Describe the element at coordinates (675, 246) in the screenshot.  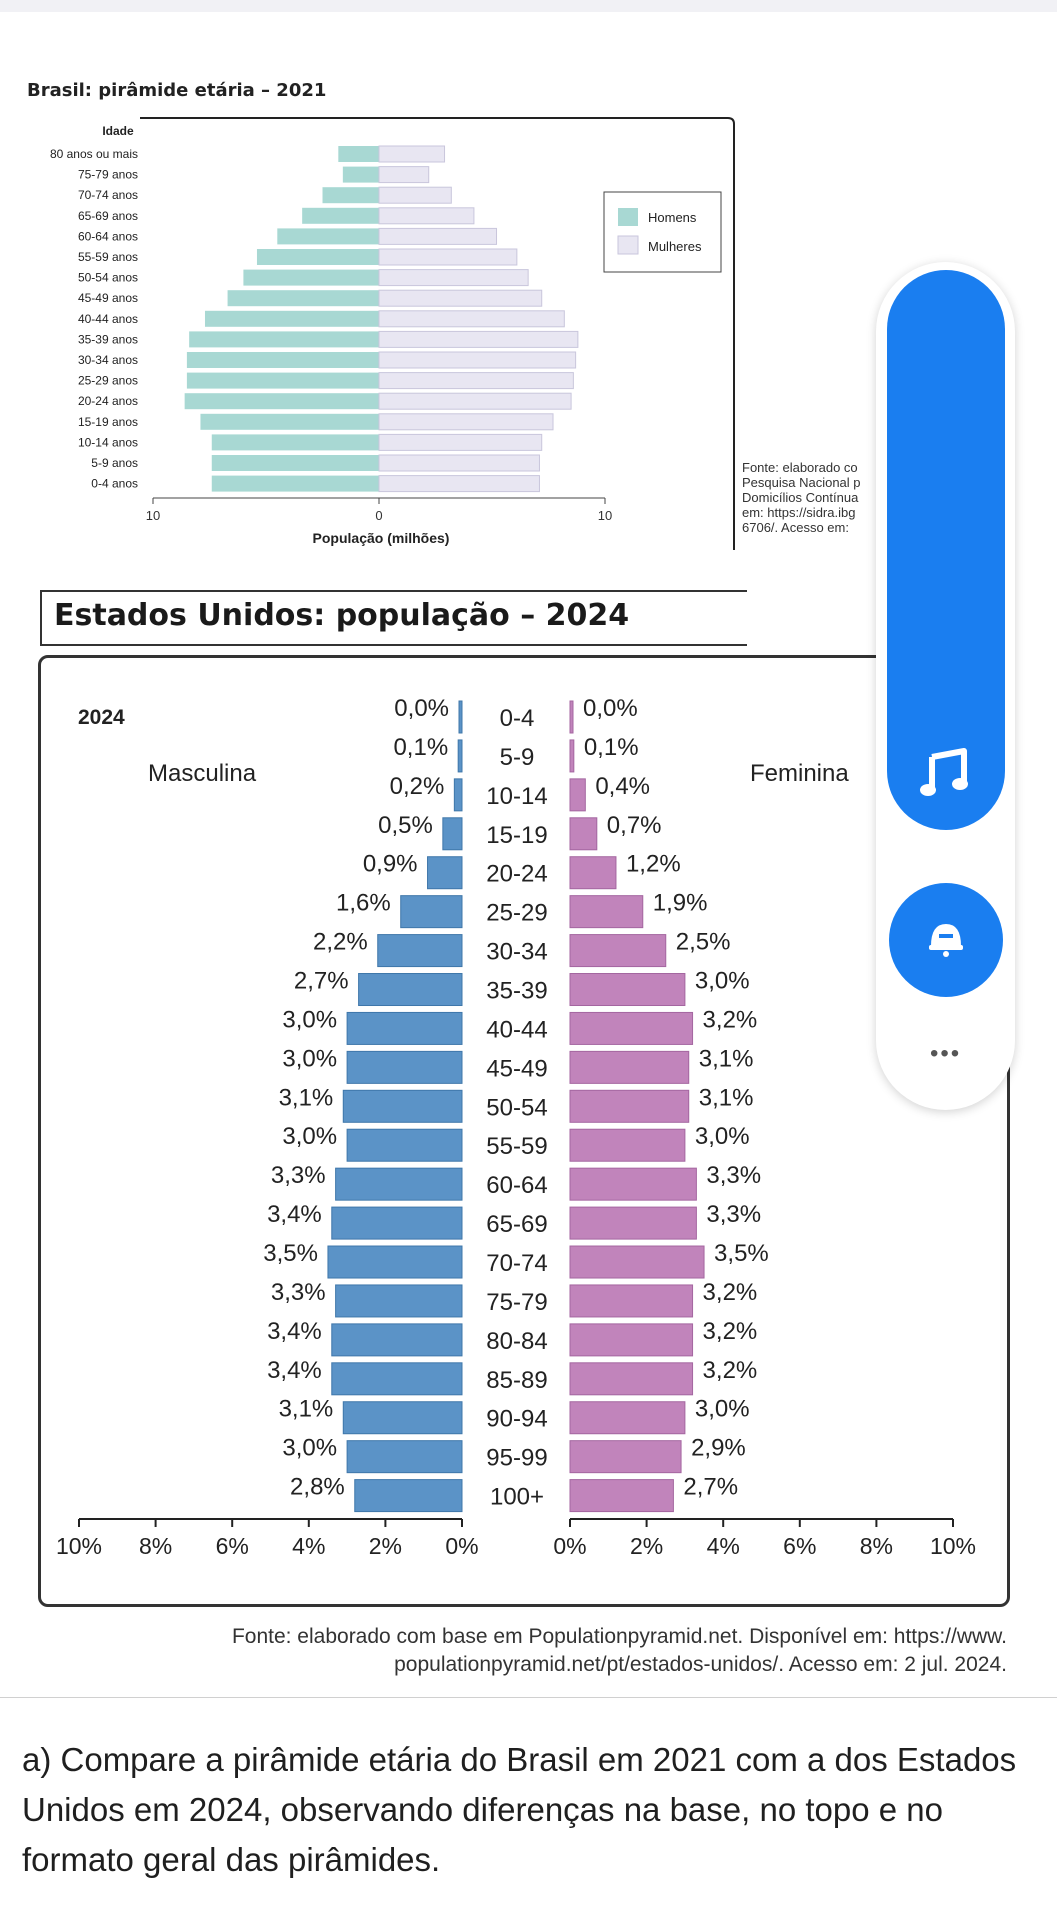
I see `brazil-legend-label-mulheres: Mulheres` at that location.